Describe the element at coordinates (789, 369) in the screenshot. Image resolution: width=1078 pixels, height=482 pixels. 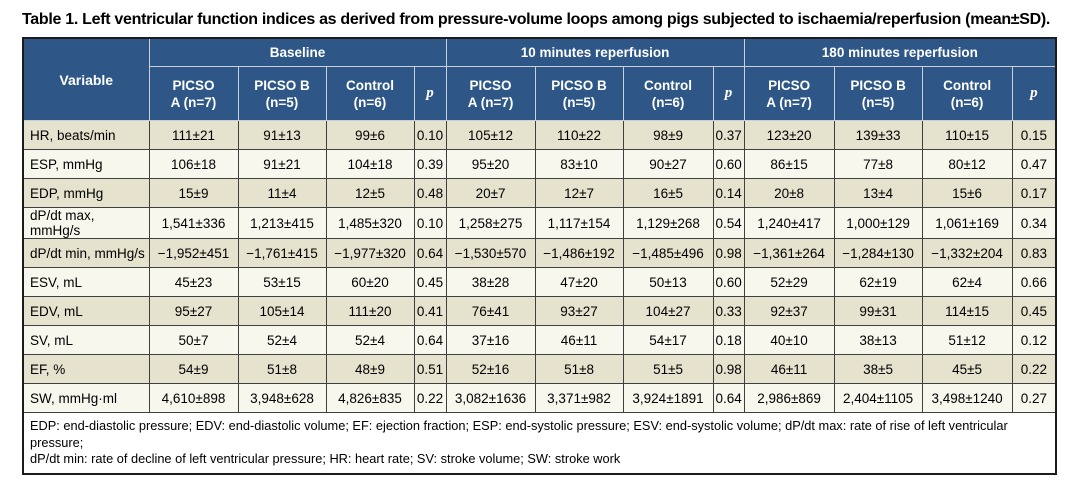
I see `value-cell: 46±11` at that location.